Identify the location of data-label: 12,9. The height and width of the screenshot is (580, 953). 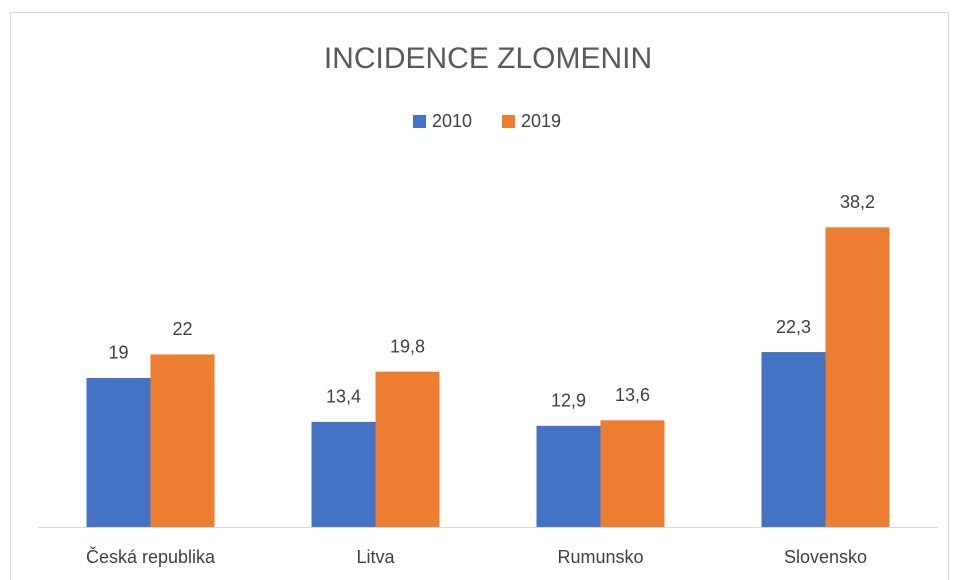
(568, 401).